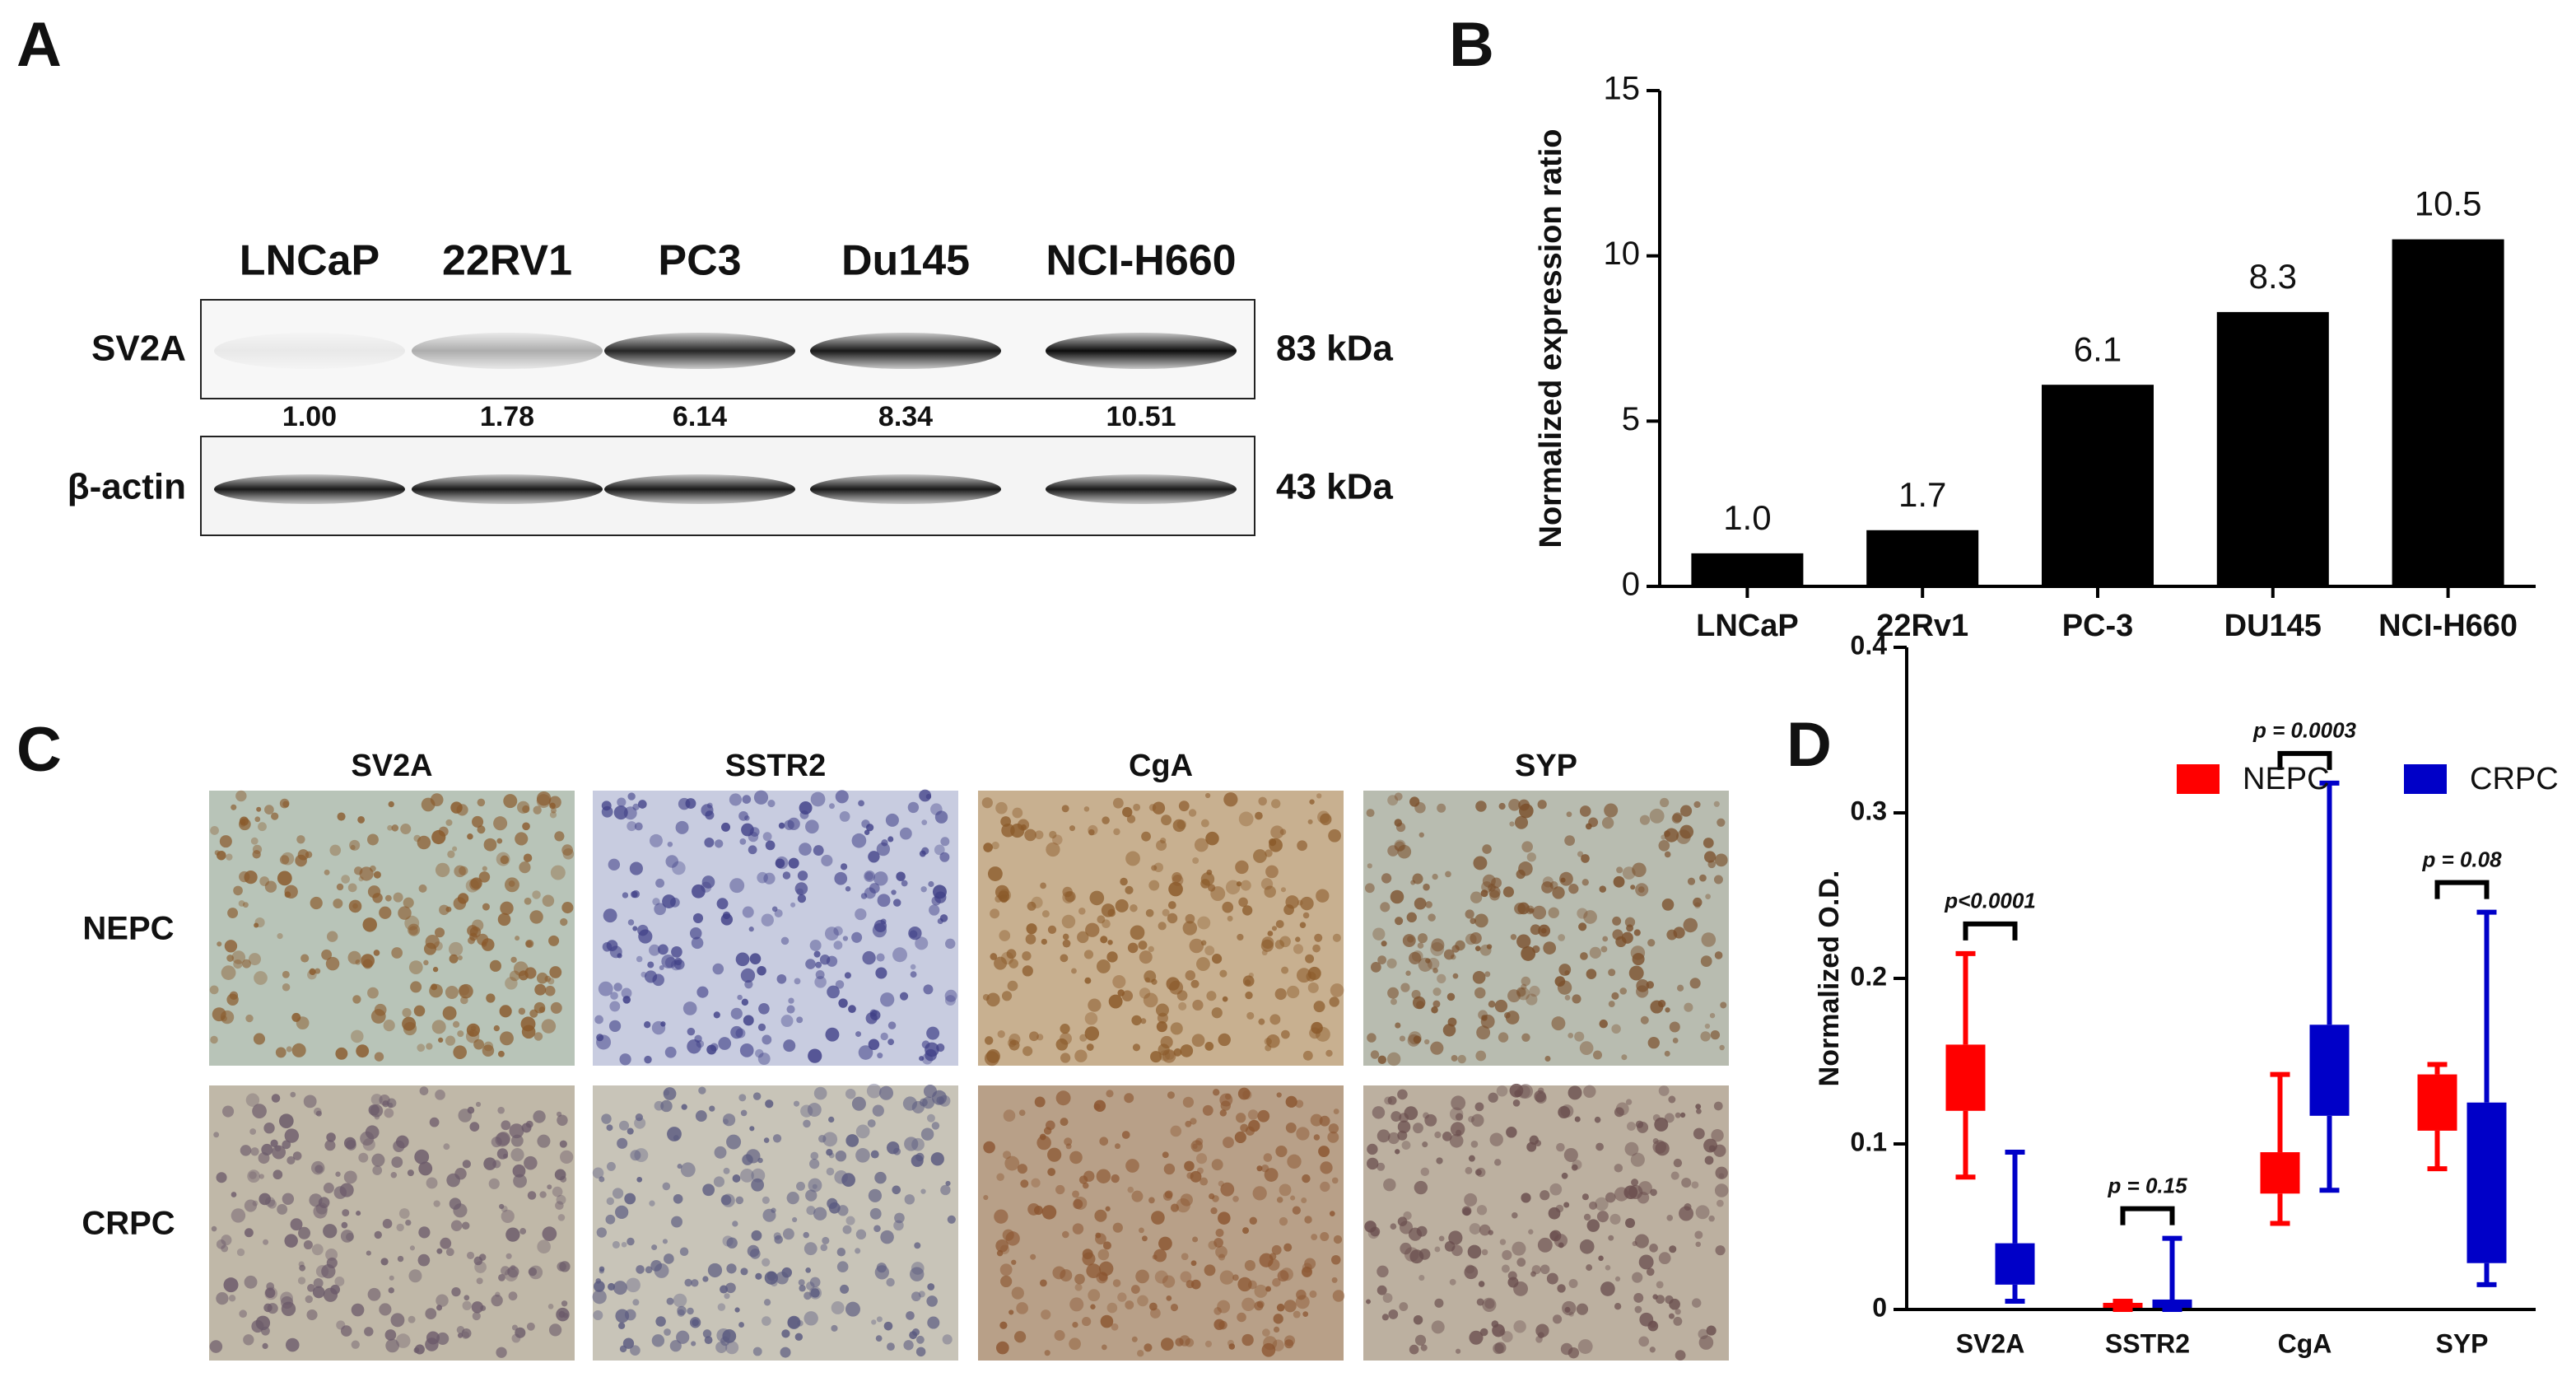 The width and height of the screenshot is (2576, 1377). Describe the element at coordinates (1869, 810) in the screenshot. I see `y-tick-label: 0.3` at that location.